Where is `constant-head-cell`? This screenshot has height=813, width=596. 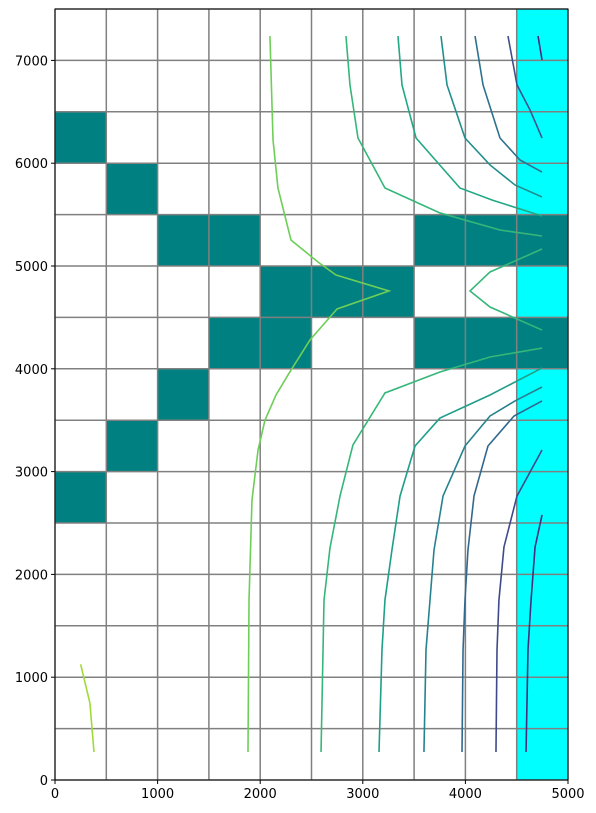 constant-head-cell is located at coordinates (542, 394).